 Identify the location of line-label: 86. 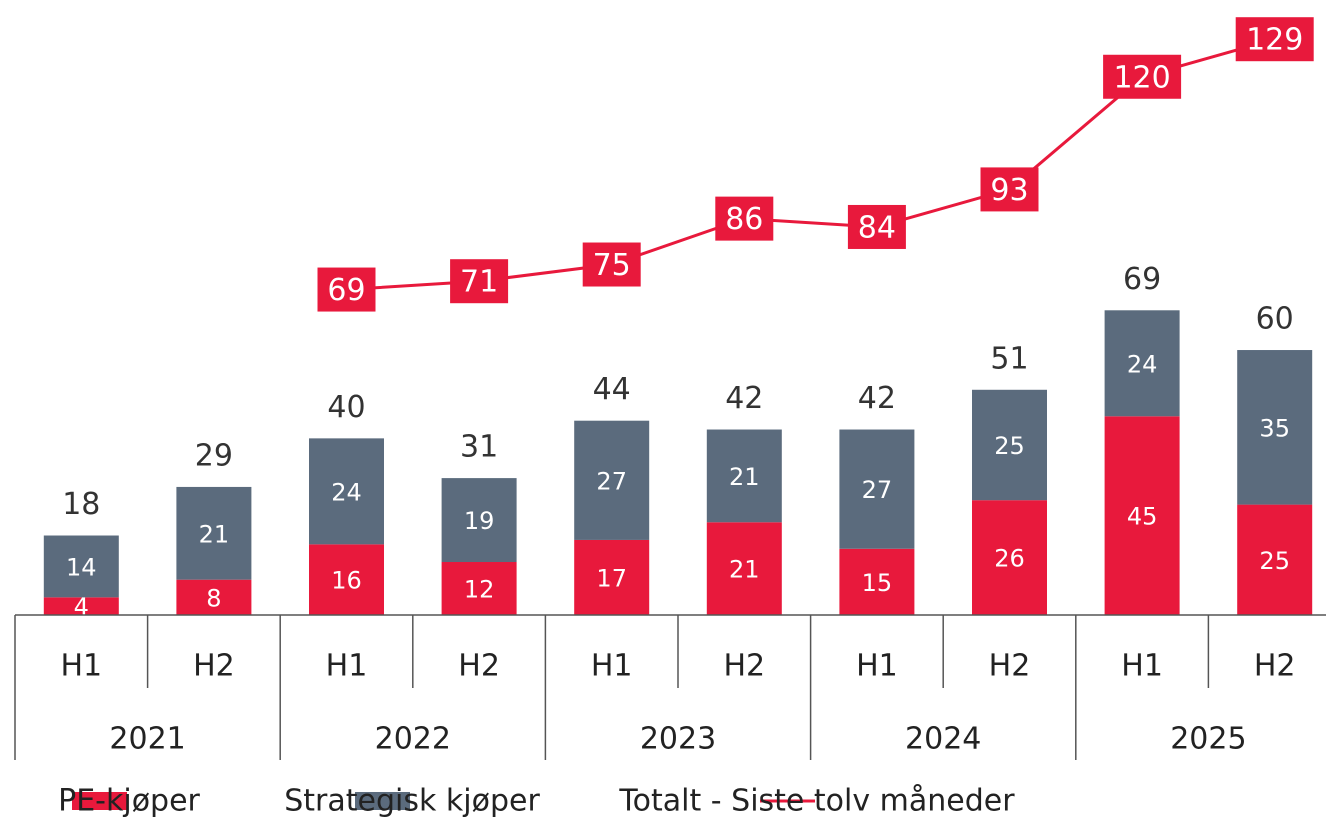
(744, 219).